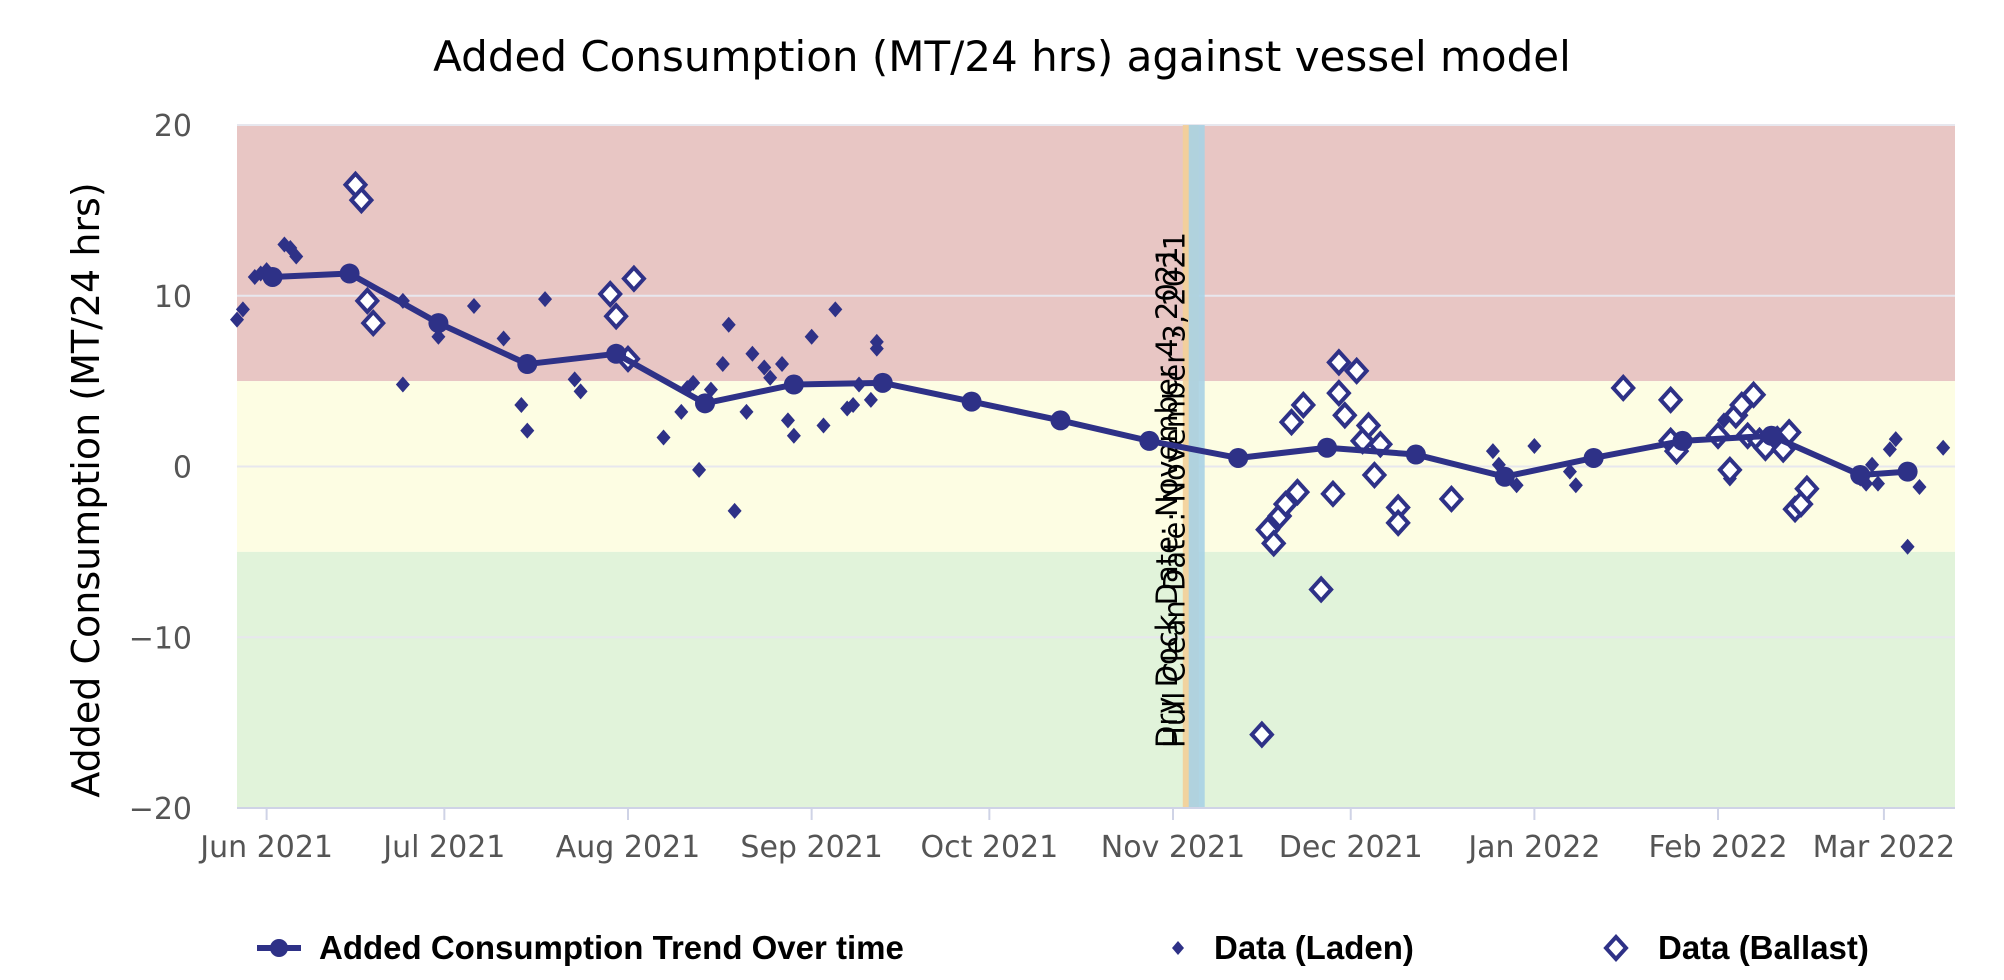 The height and width of the screenshot is (980, 2004). What do you see at coordinates (1167, 497) in the screenshot?
I see `annotation-label-0: Dry Dock Date: November 4, 2021` at bounding box center [1167, 497].